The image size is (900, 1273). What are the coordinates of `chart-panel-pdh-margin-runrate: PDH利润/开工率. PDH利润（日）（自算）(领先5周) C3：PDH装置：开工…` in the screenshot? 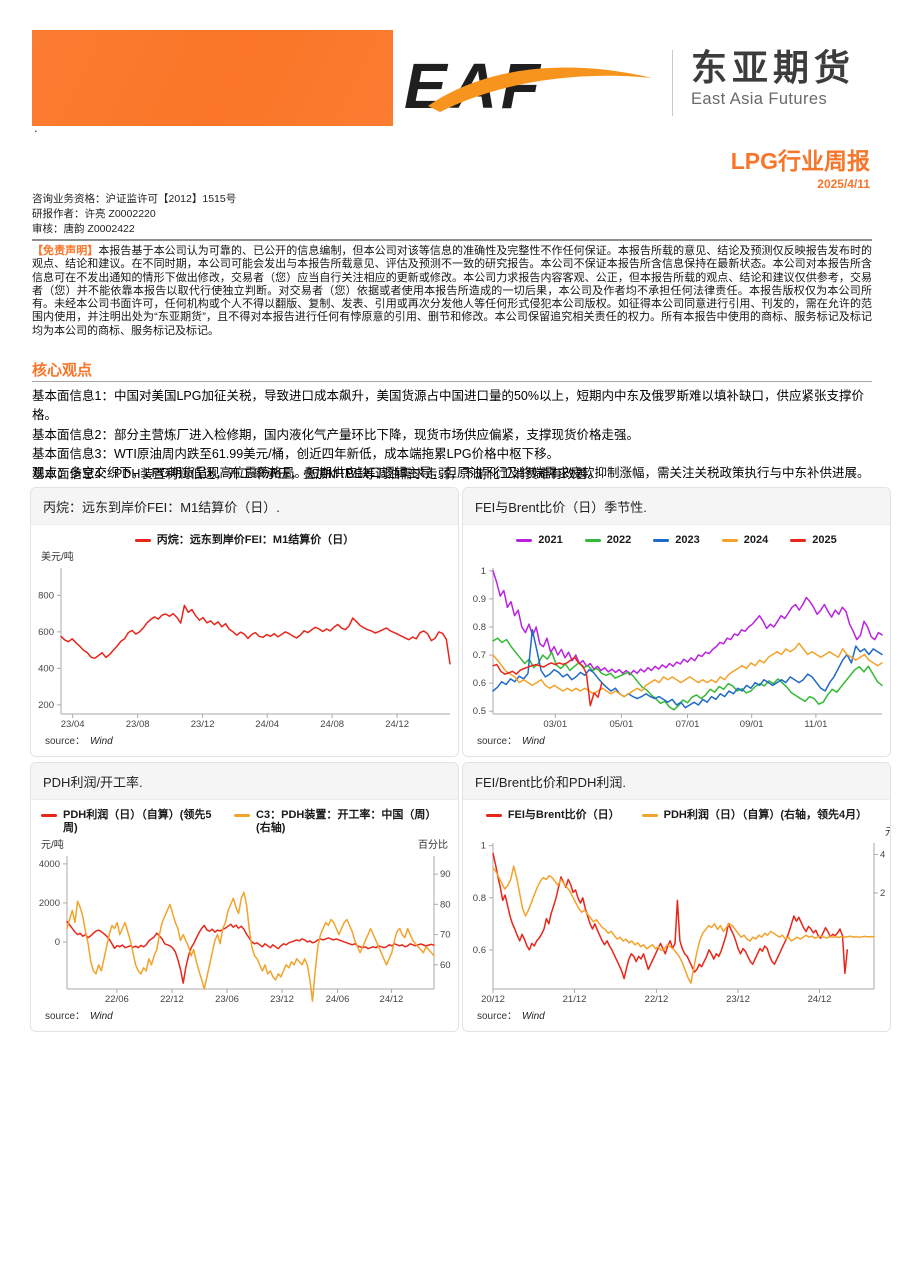 It's located at (244, 897).